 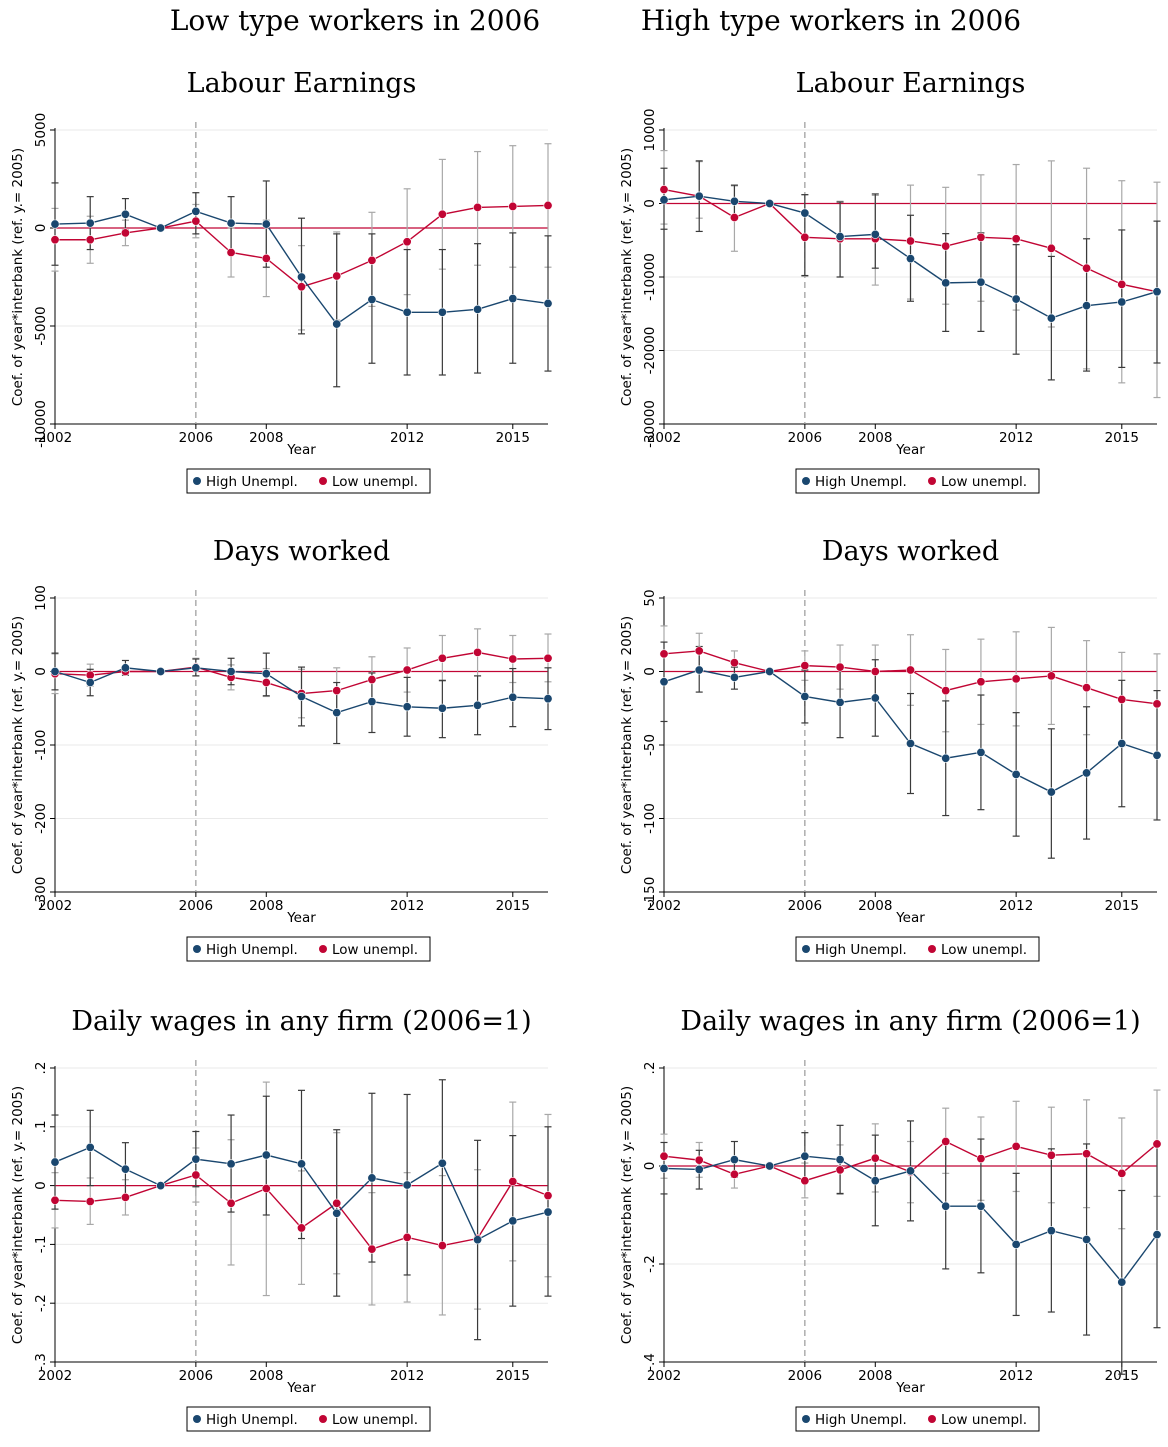 I want to click on legend-marker-low-unempl, so click(x=932, y=1419).